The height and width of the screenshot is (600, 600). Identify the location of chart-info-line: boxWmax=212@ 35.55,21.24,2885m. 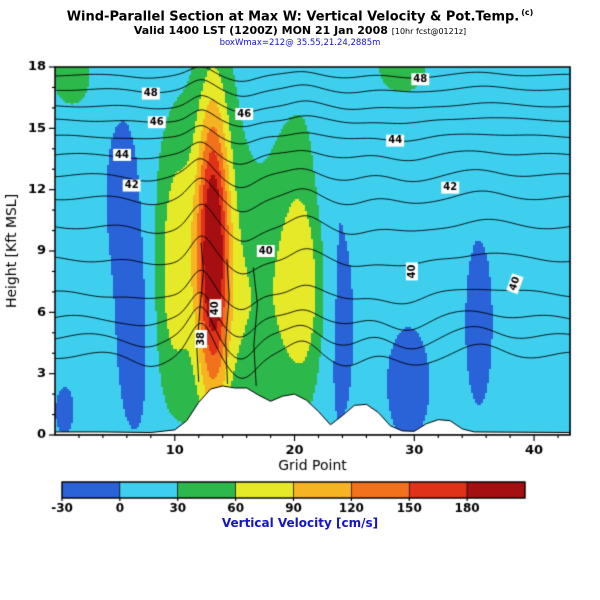
(300, 43).